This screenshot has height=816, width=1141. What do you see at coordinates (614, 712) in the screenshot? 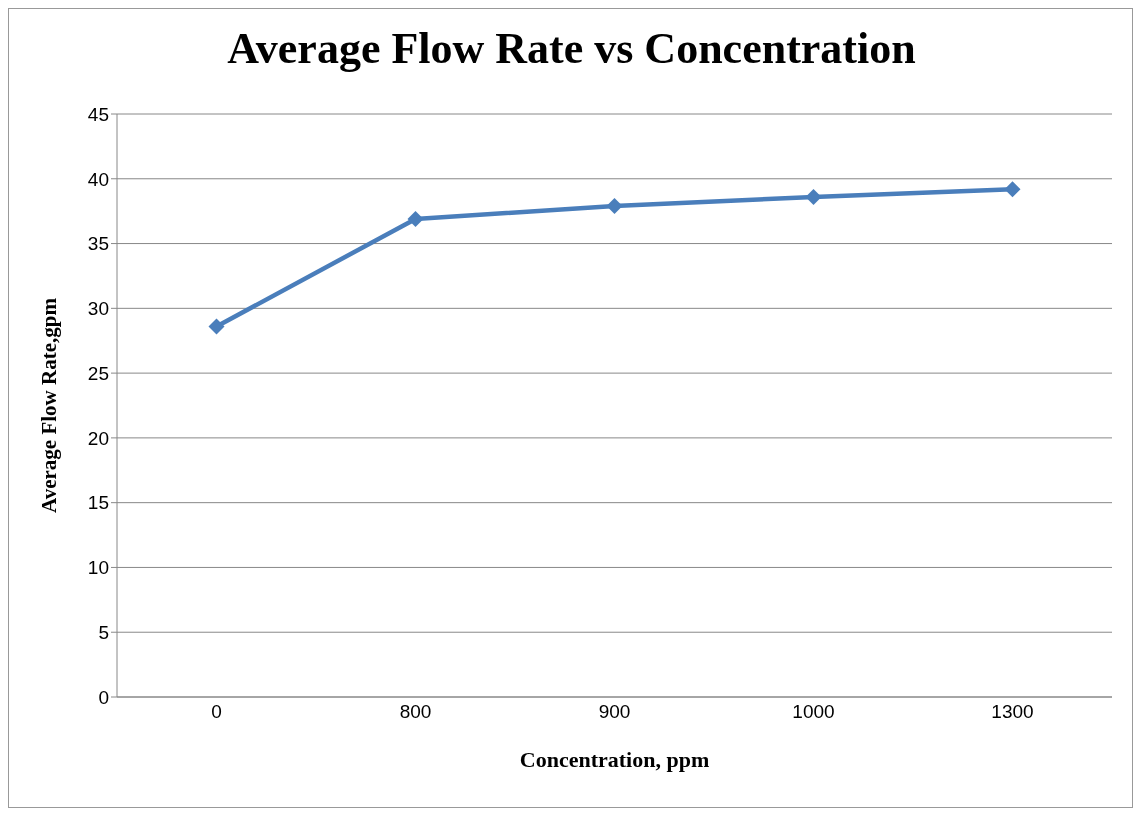
I see `x-tick-label: 900` at bounding box center [614, 712].